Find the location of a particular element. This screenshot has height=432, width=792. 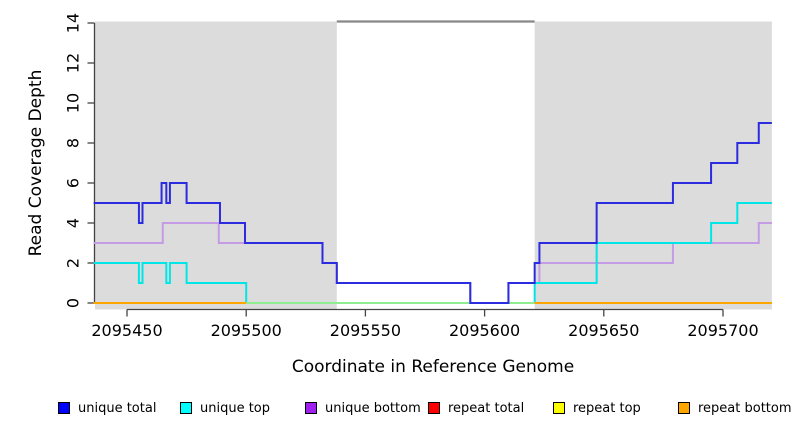

x-tick-label: 2095600 is located at coordinates (484, 330).